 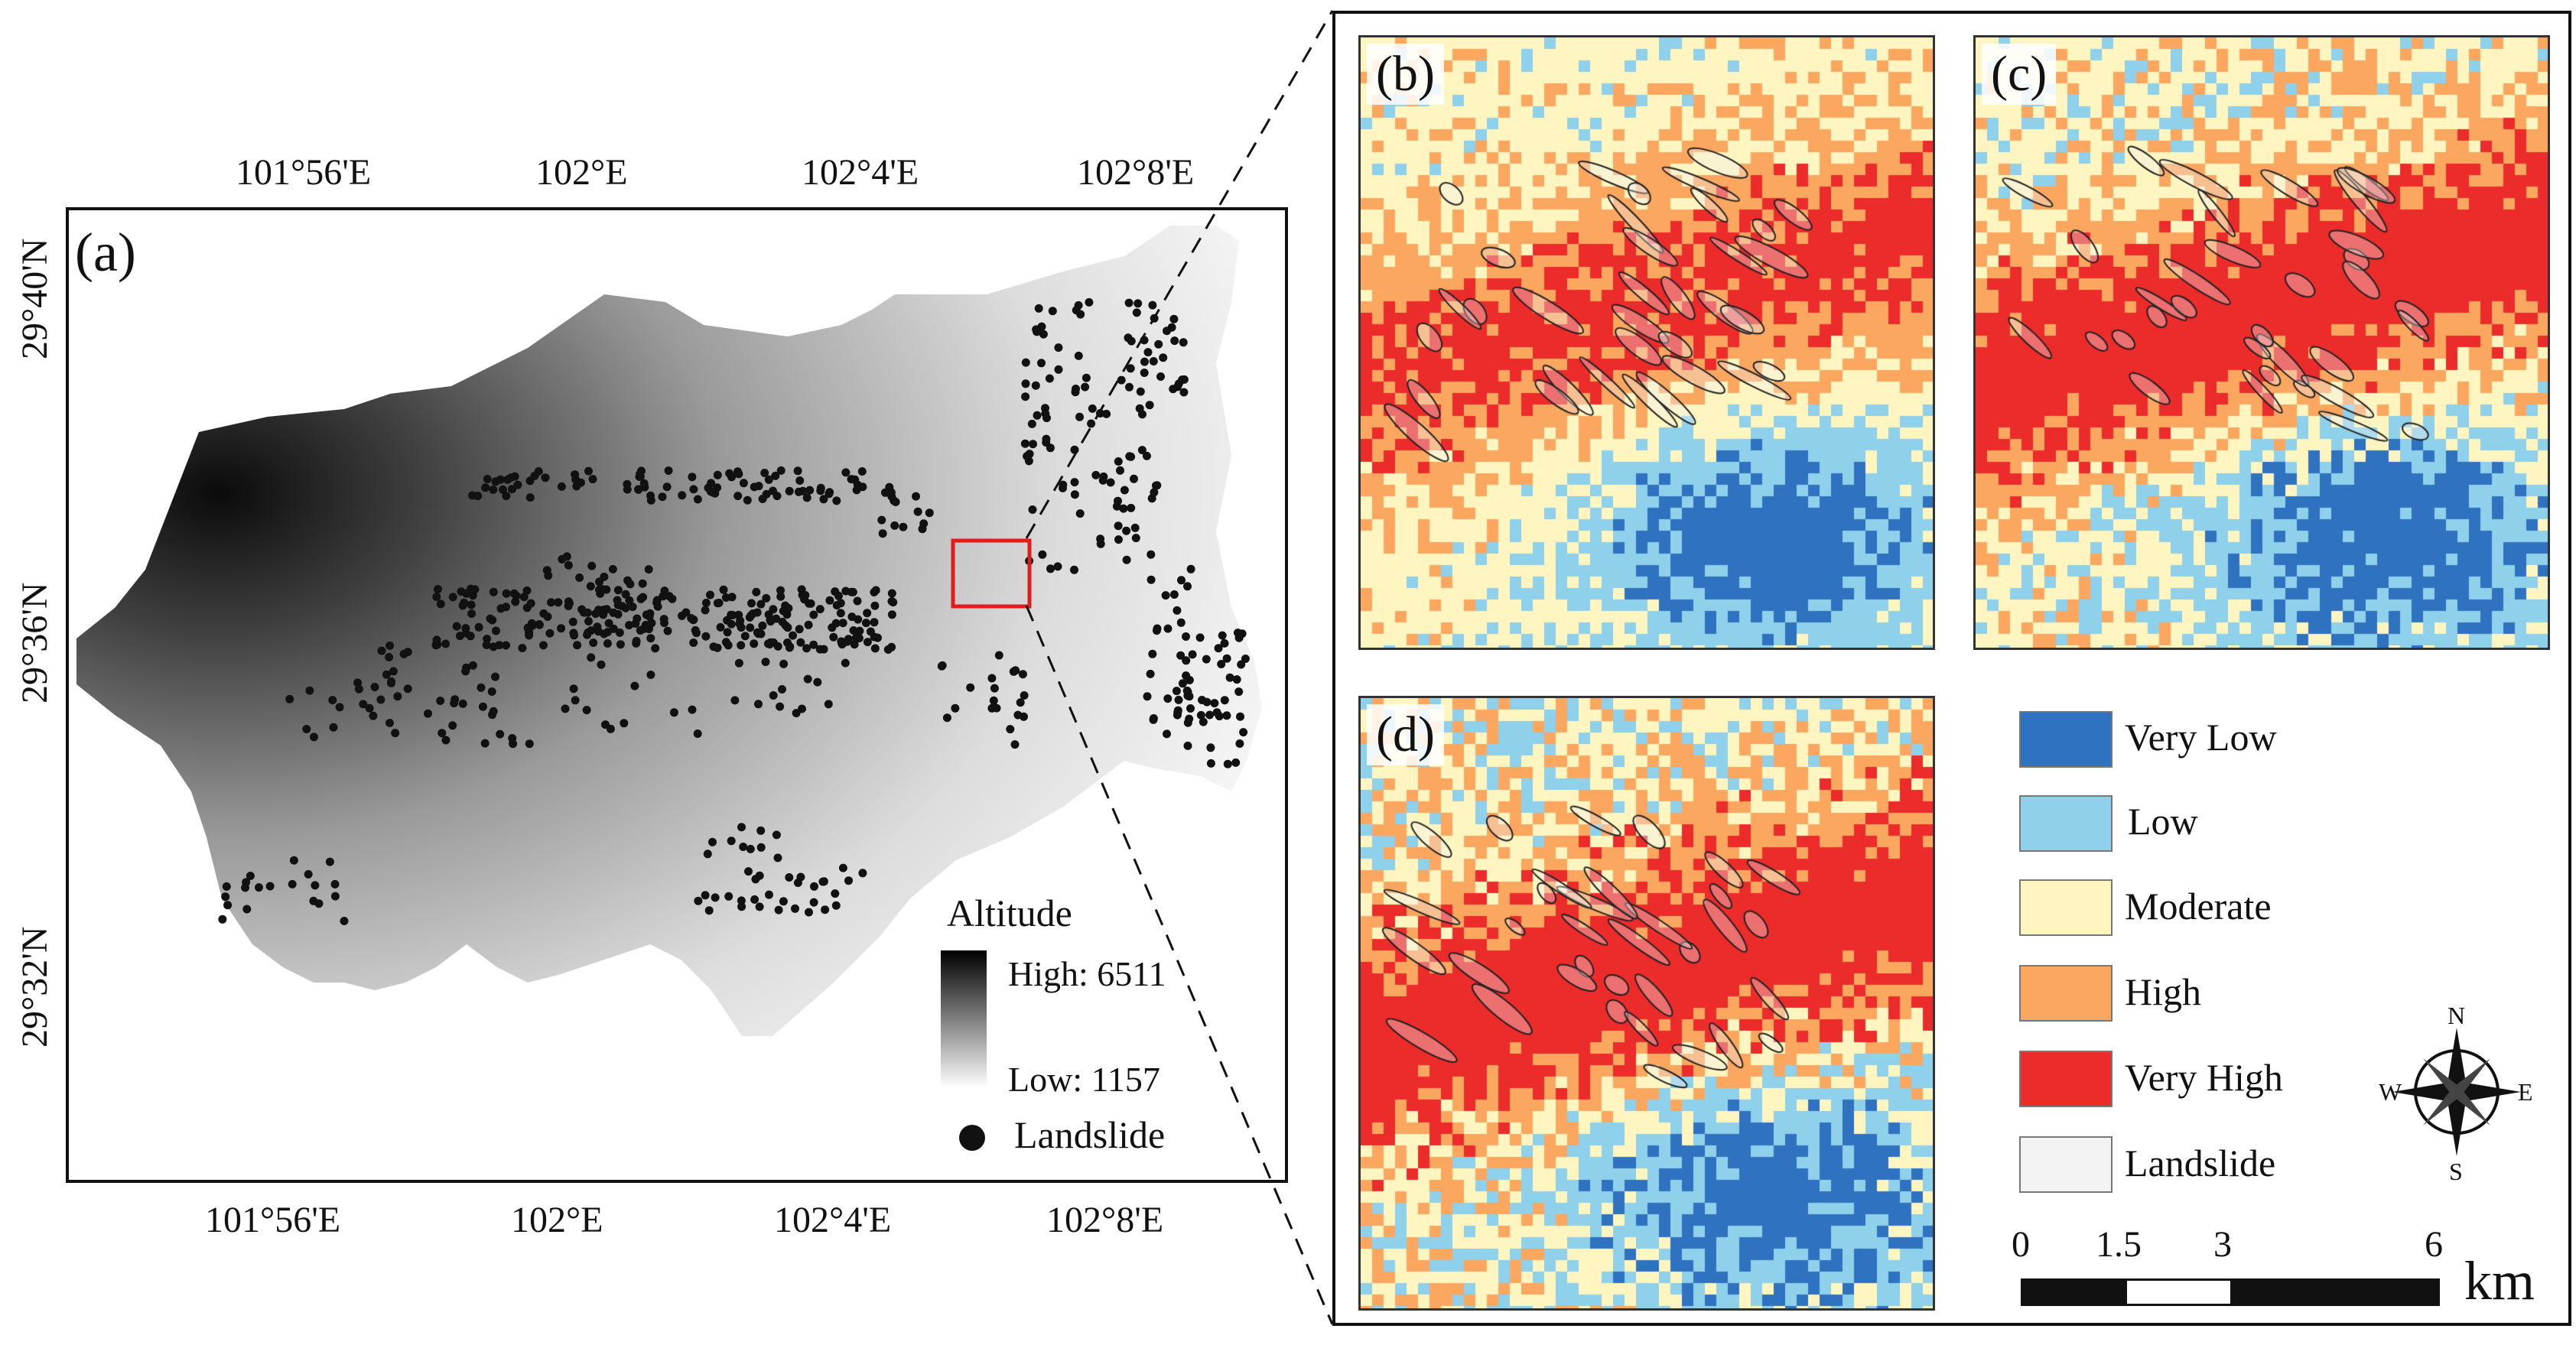 What do you see at coordinates (1105, 1220) in the screenshot?
I see `lon-tick-bottom-4: 102°8'E` at bounding box center [1105, 1220].